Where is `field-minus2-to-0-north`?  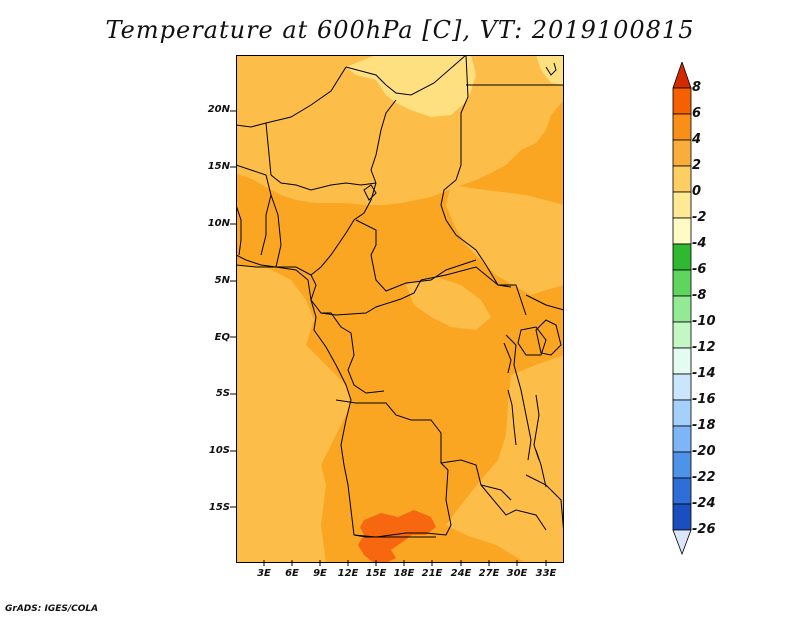 field-minus2-to-0-north is located at coordinates (411, 86).